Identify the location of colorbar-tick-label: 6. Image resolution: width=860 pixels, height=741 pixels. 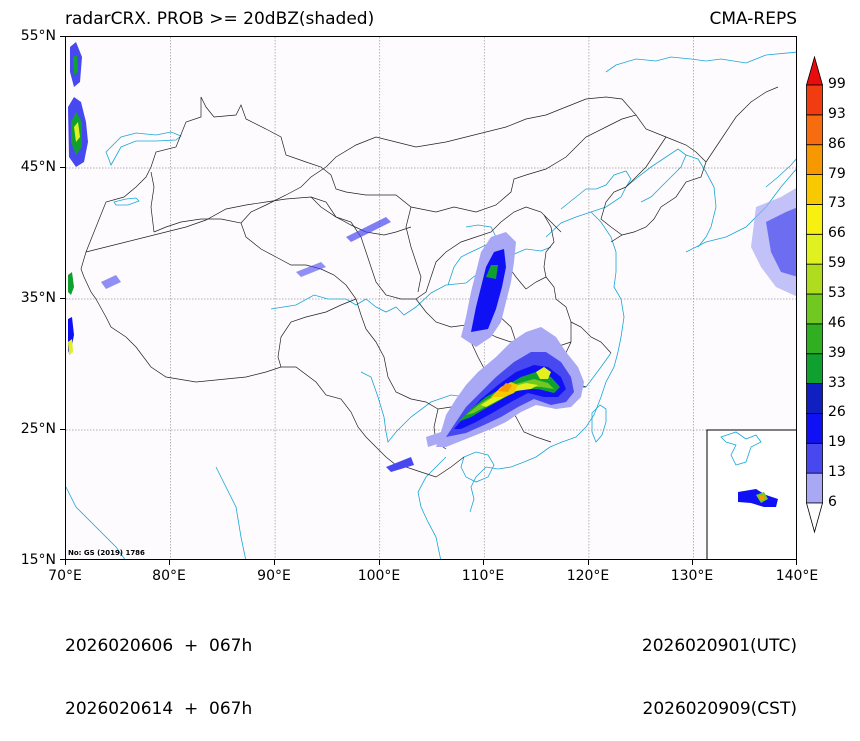
(832, 502).